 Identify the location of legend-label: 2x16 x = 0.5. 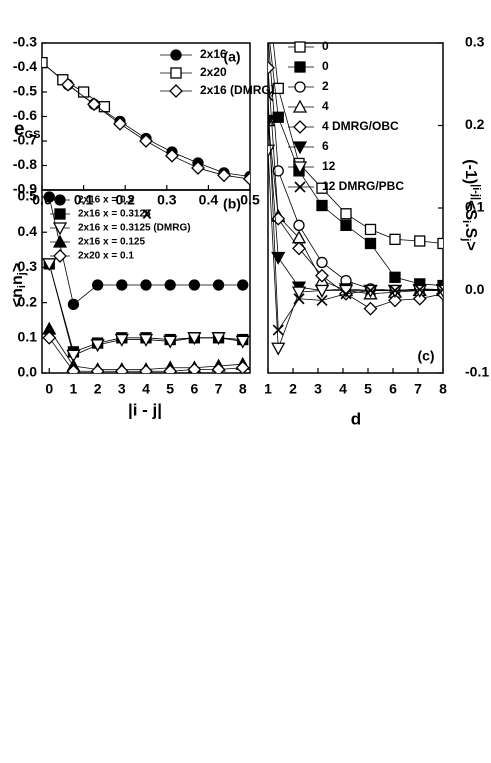
(106, 200).